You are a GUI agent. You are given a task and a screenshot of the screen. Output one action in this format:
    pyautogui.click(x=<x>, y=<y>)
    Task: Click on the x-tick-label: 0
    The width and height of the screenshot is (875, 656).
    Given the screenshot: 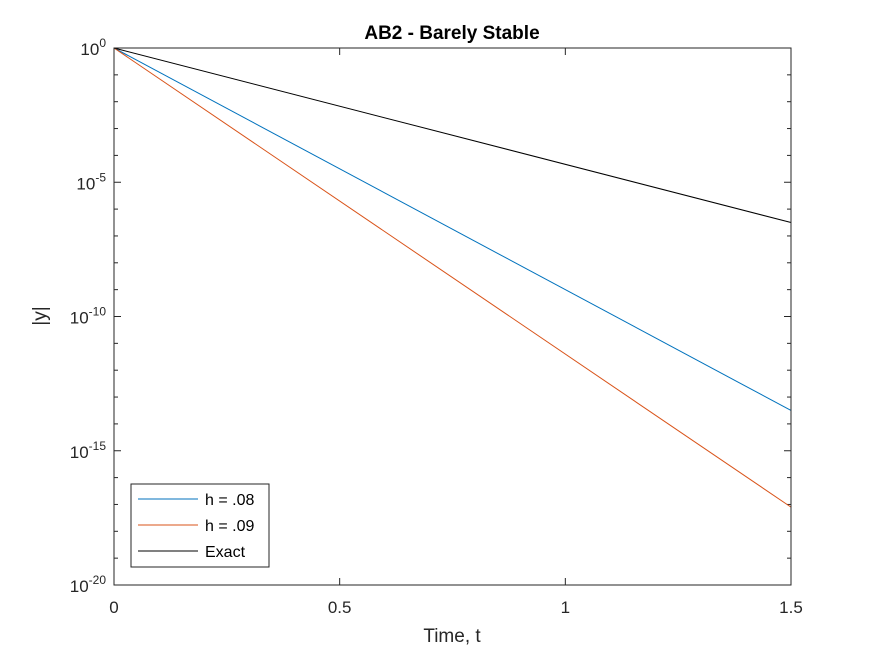 What is the action you would take?
    pyautogui.click(x=113, y=607)
    